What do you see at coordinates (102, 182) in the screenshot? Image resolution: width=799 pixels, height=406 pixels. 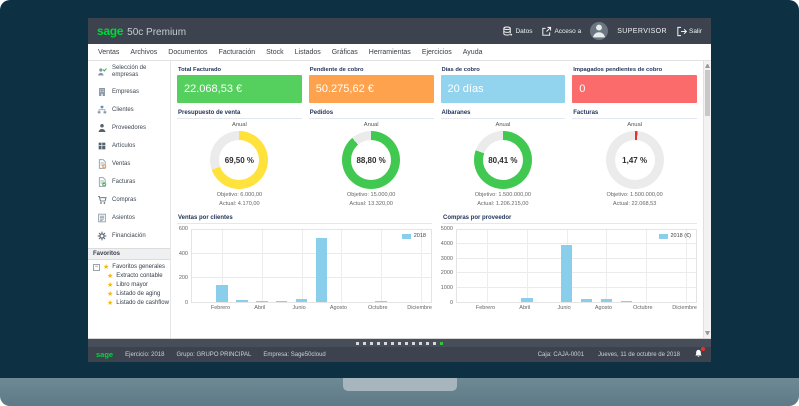 I see `invoices-icon` at bounding box center [102, 182].